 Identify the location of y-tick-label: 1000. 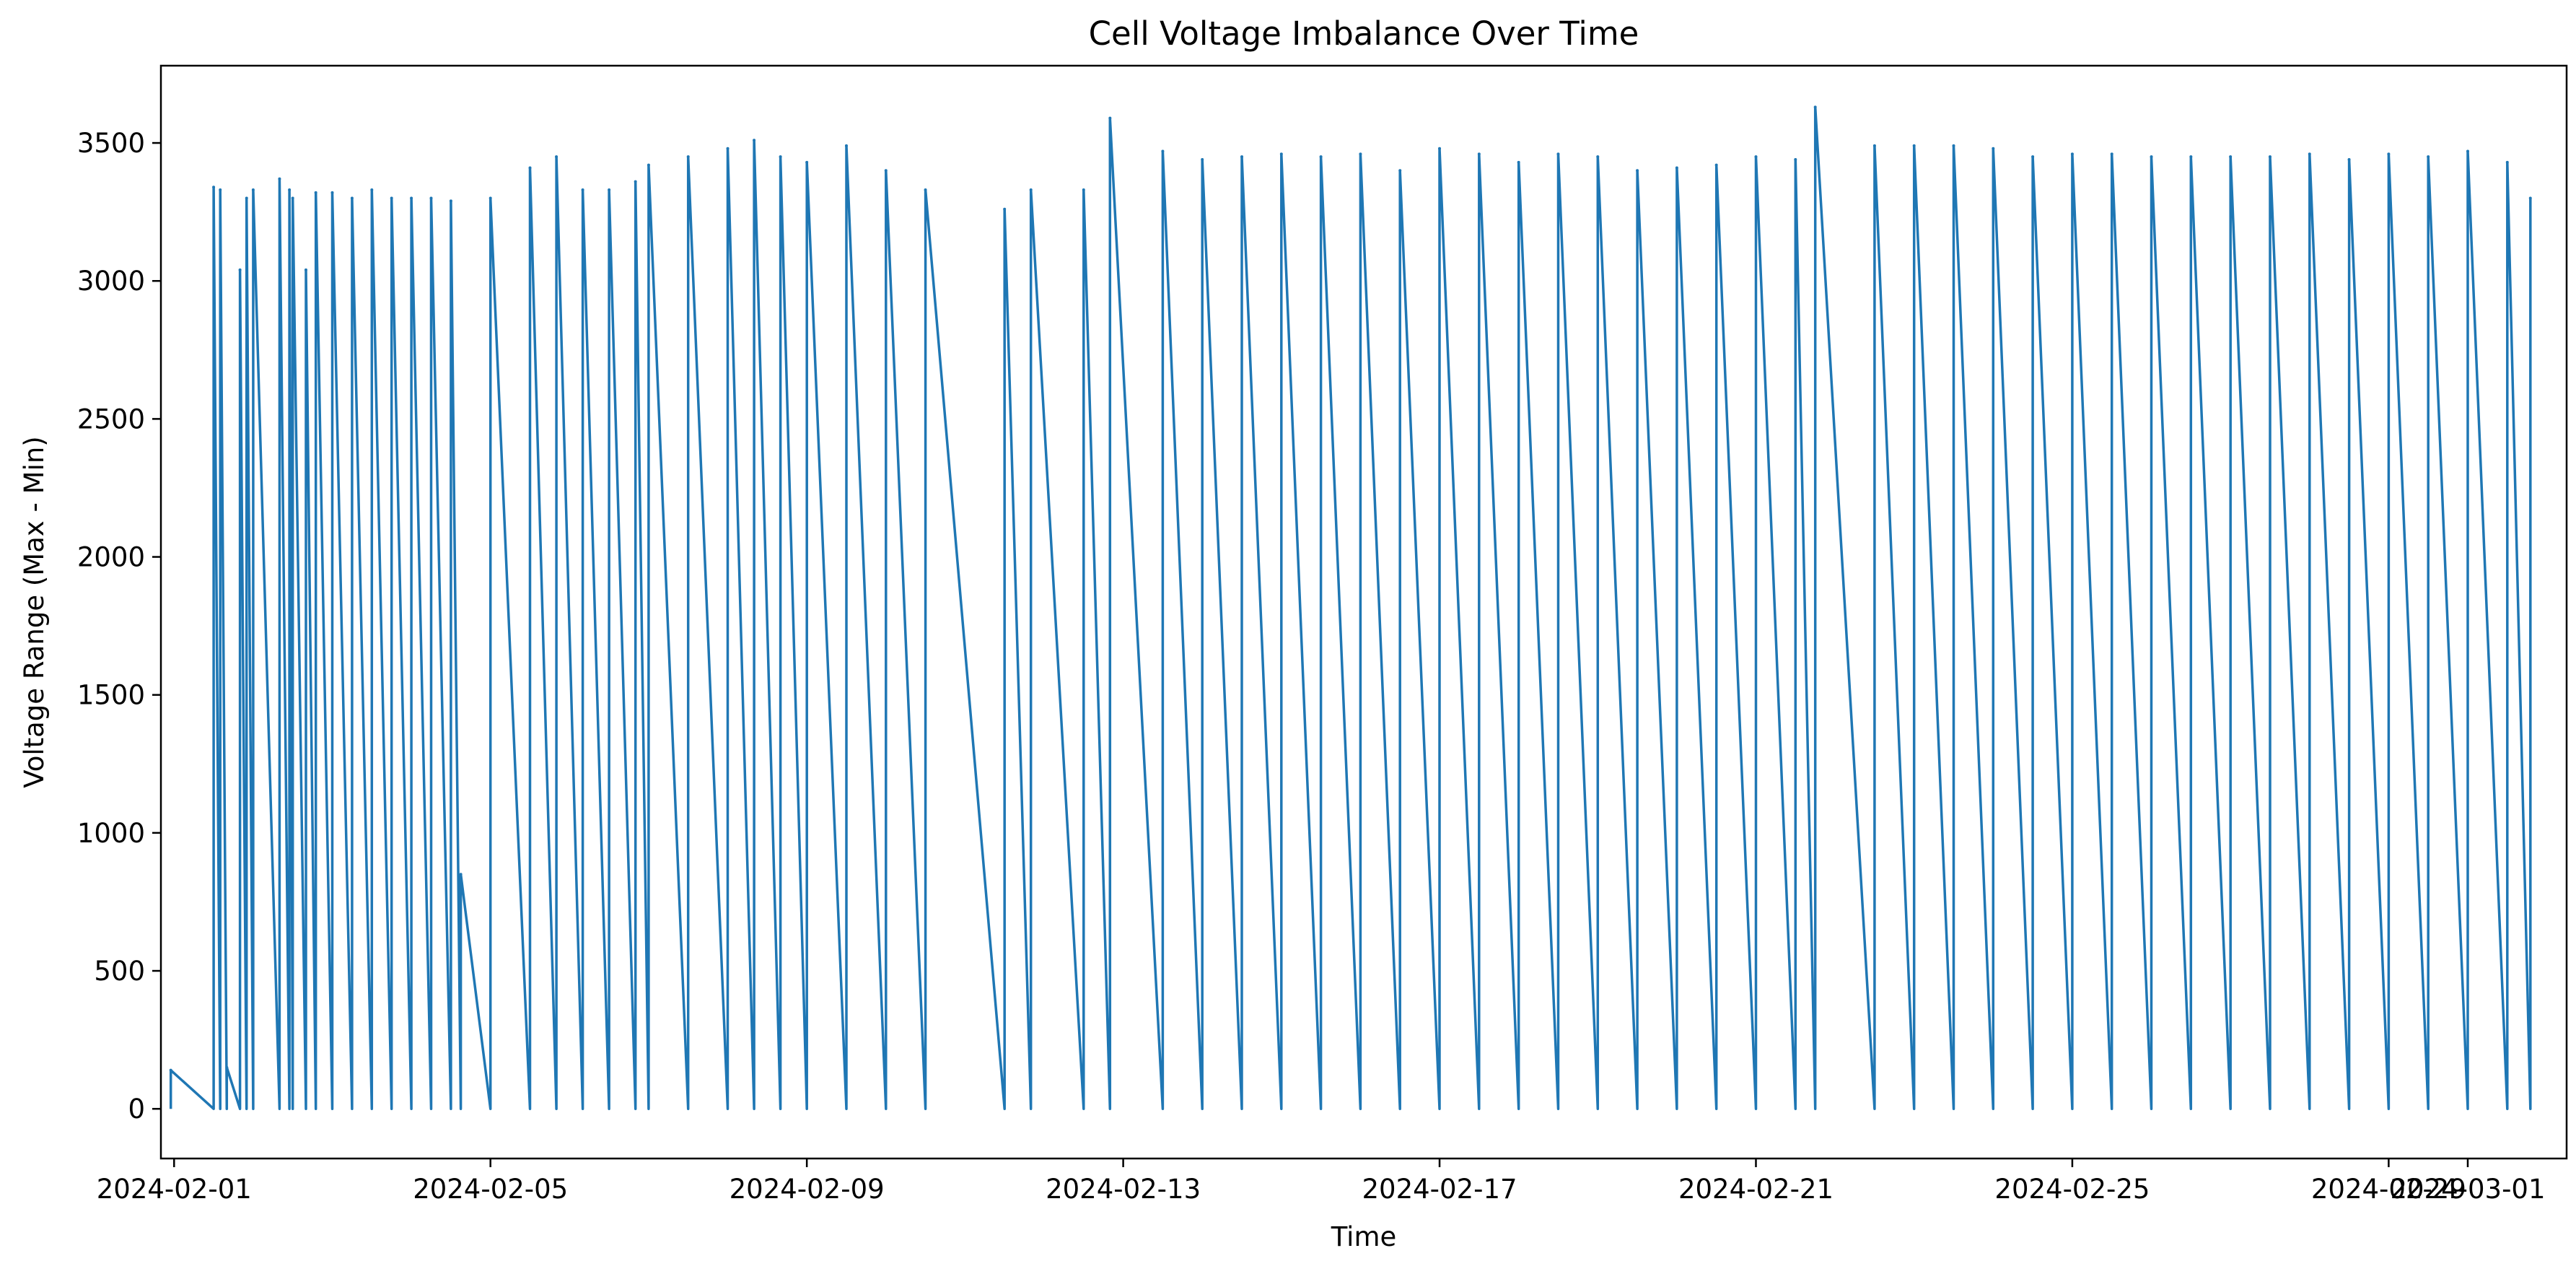
(111, 833).